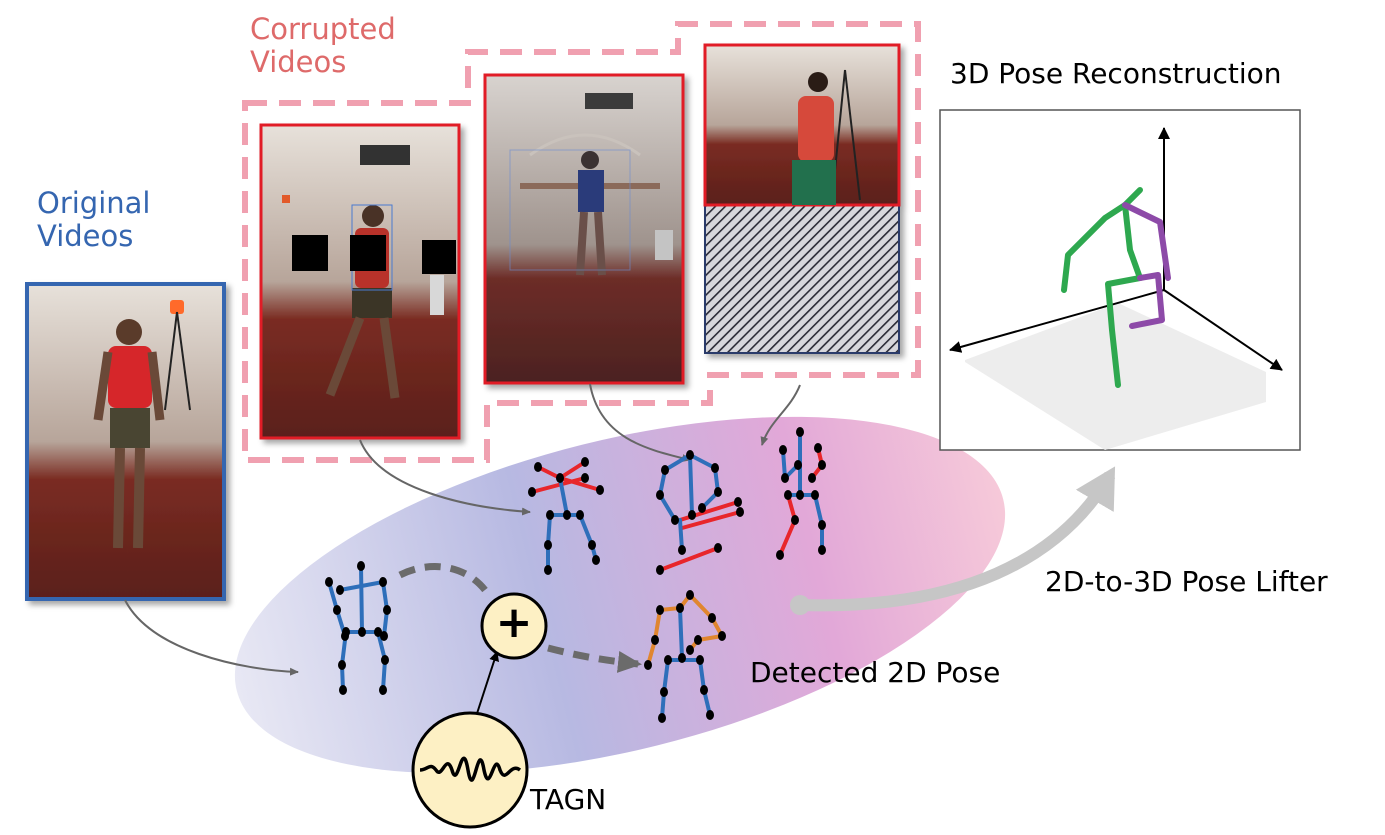 Image resolution: width=1385 pixels, height=835 pixels. What do you see at coordinates (1116, 287) in the screenshot?
I see `pose3d-skeleton` at bounding box center [1116, 287].